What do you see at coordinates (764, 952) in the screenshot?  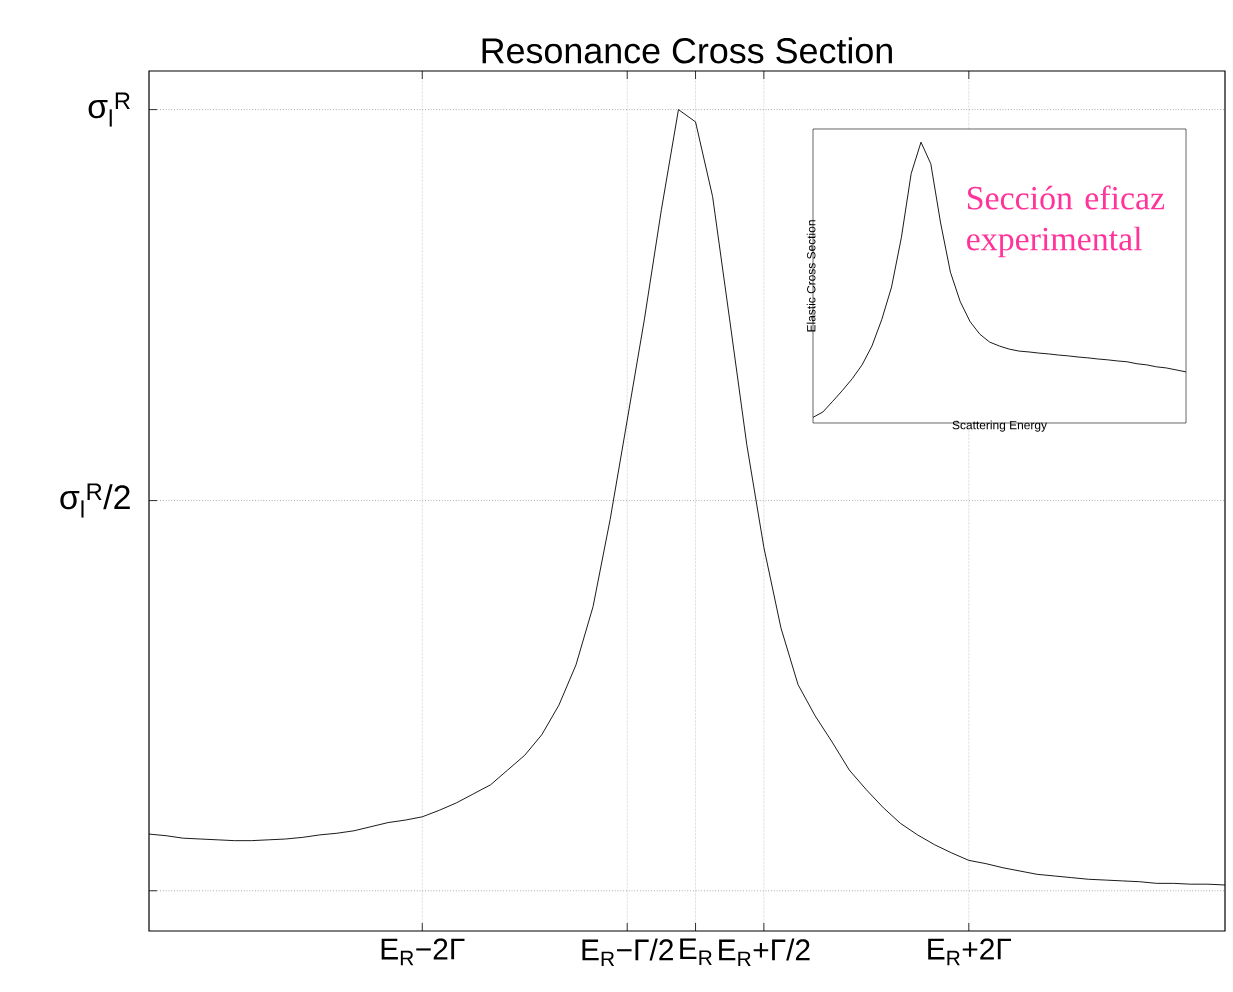 I see `x-tick-label: E$_{R}$+Γ/2` at bounding box center [764, 952].